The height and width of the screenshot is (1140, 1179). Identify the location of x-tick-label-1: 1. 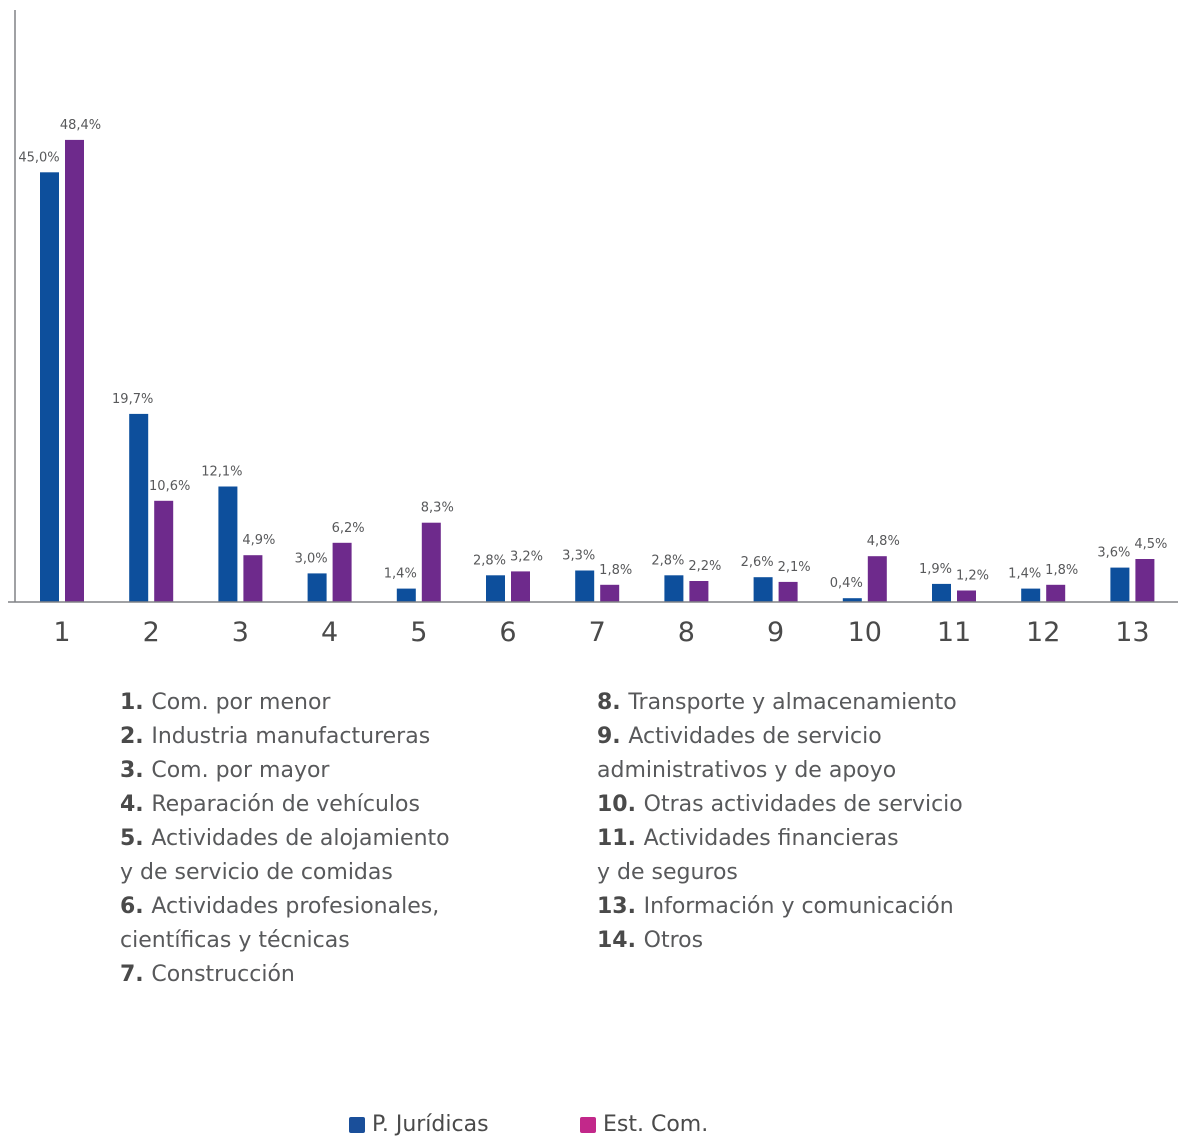
(61, 632).